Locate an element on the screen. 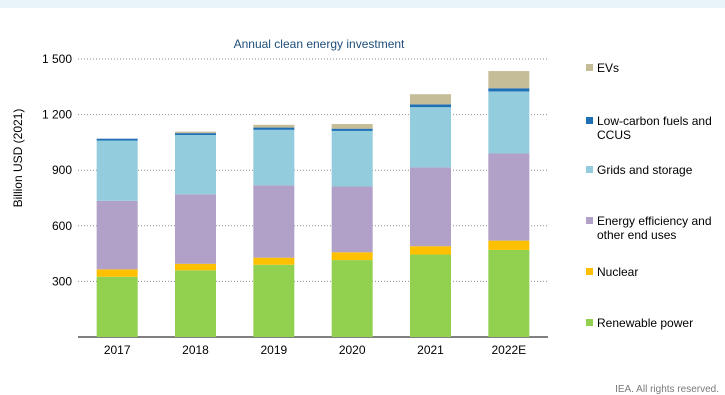  bar-renewable-power-2018 is located at coordinates (195, 303).